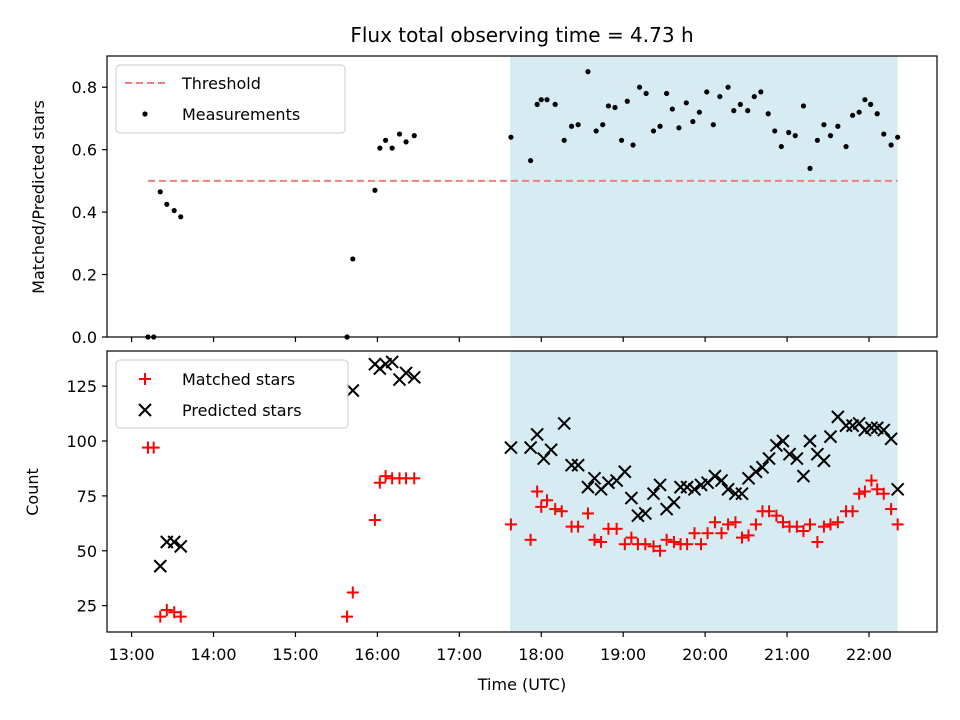 This screenshot has width=960, height=720. What do you see at coordinates (84, 87) in the screenshot?
I see `top-y-tick-label: 0.8` at bounding box center [84, 87].